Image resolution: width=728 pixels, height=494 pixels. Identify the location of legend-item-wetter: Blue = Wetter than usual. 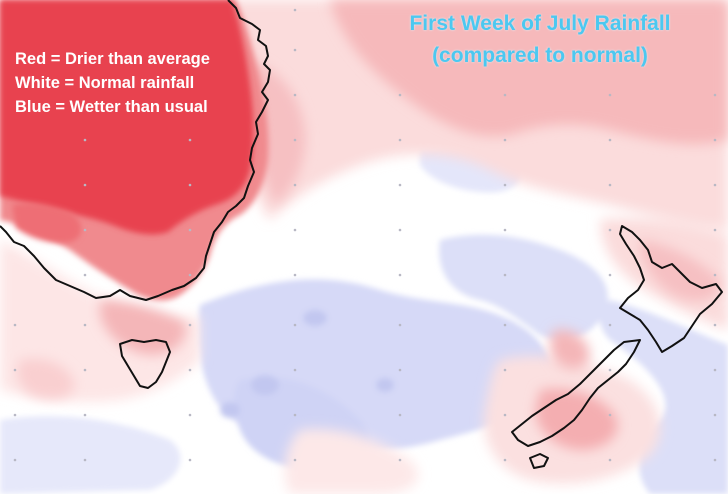
(111, 107).